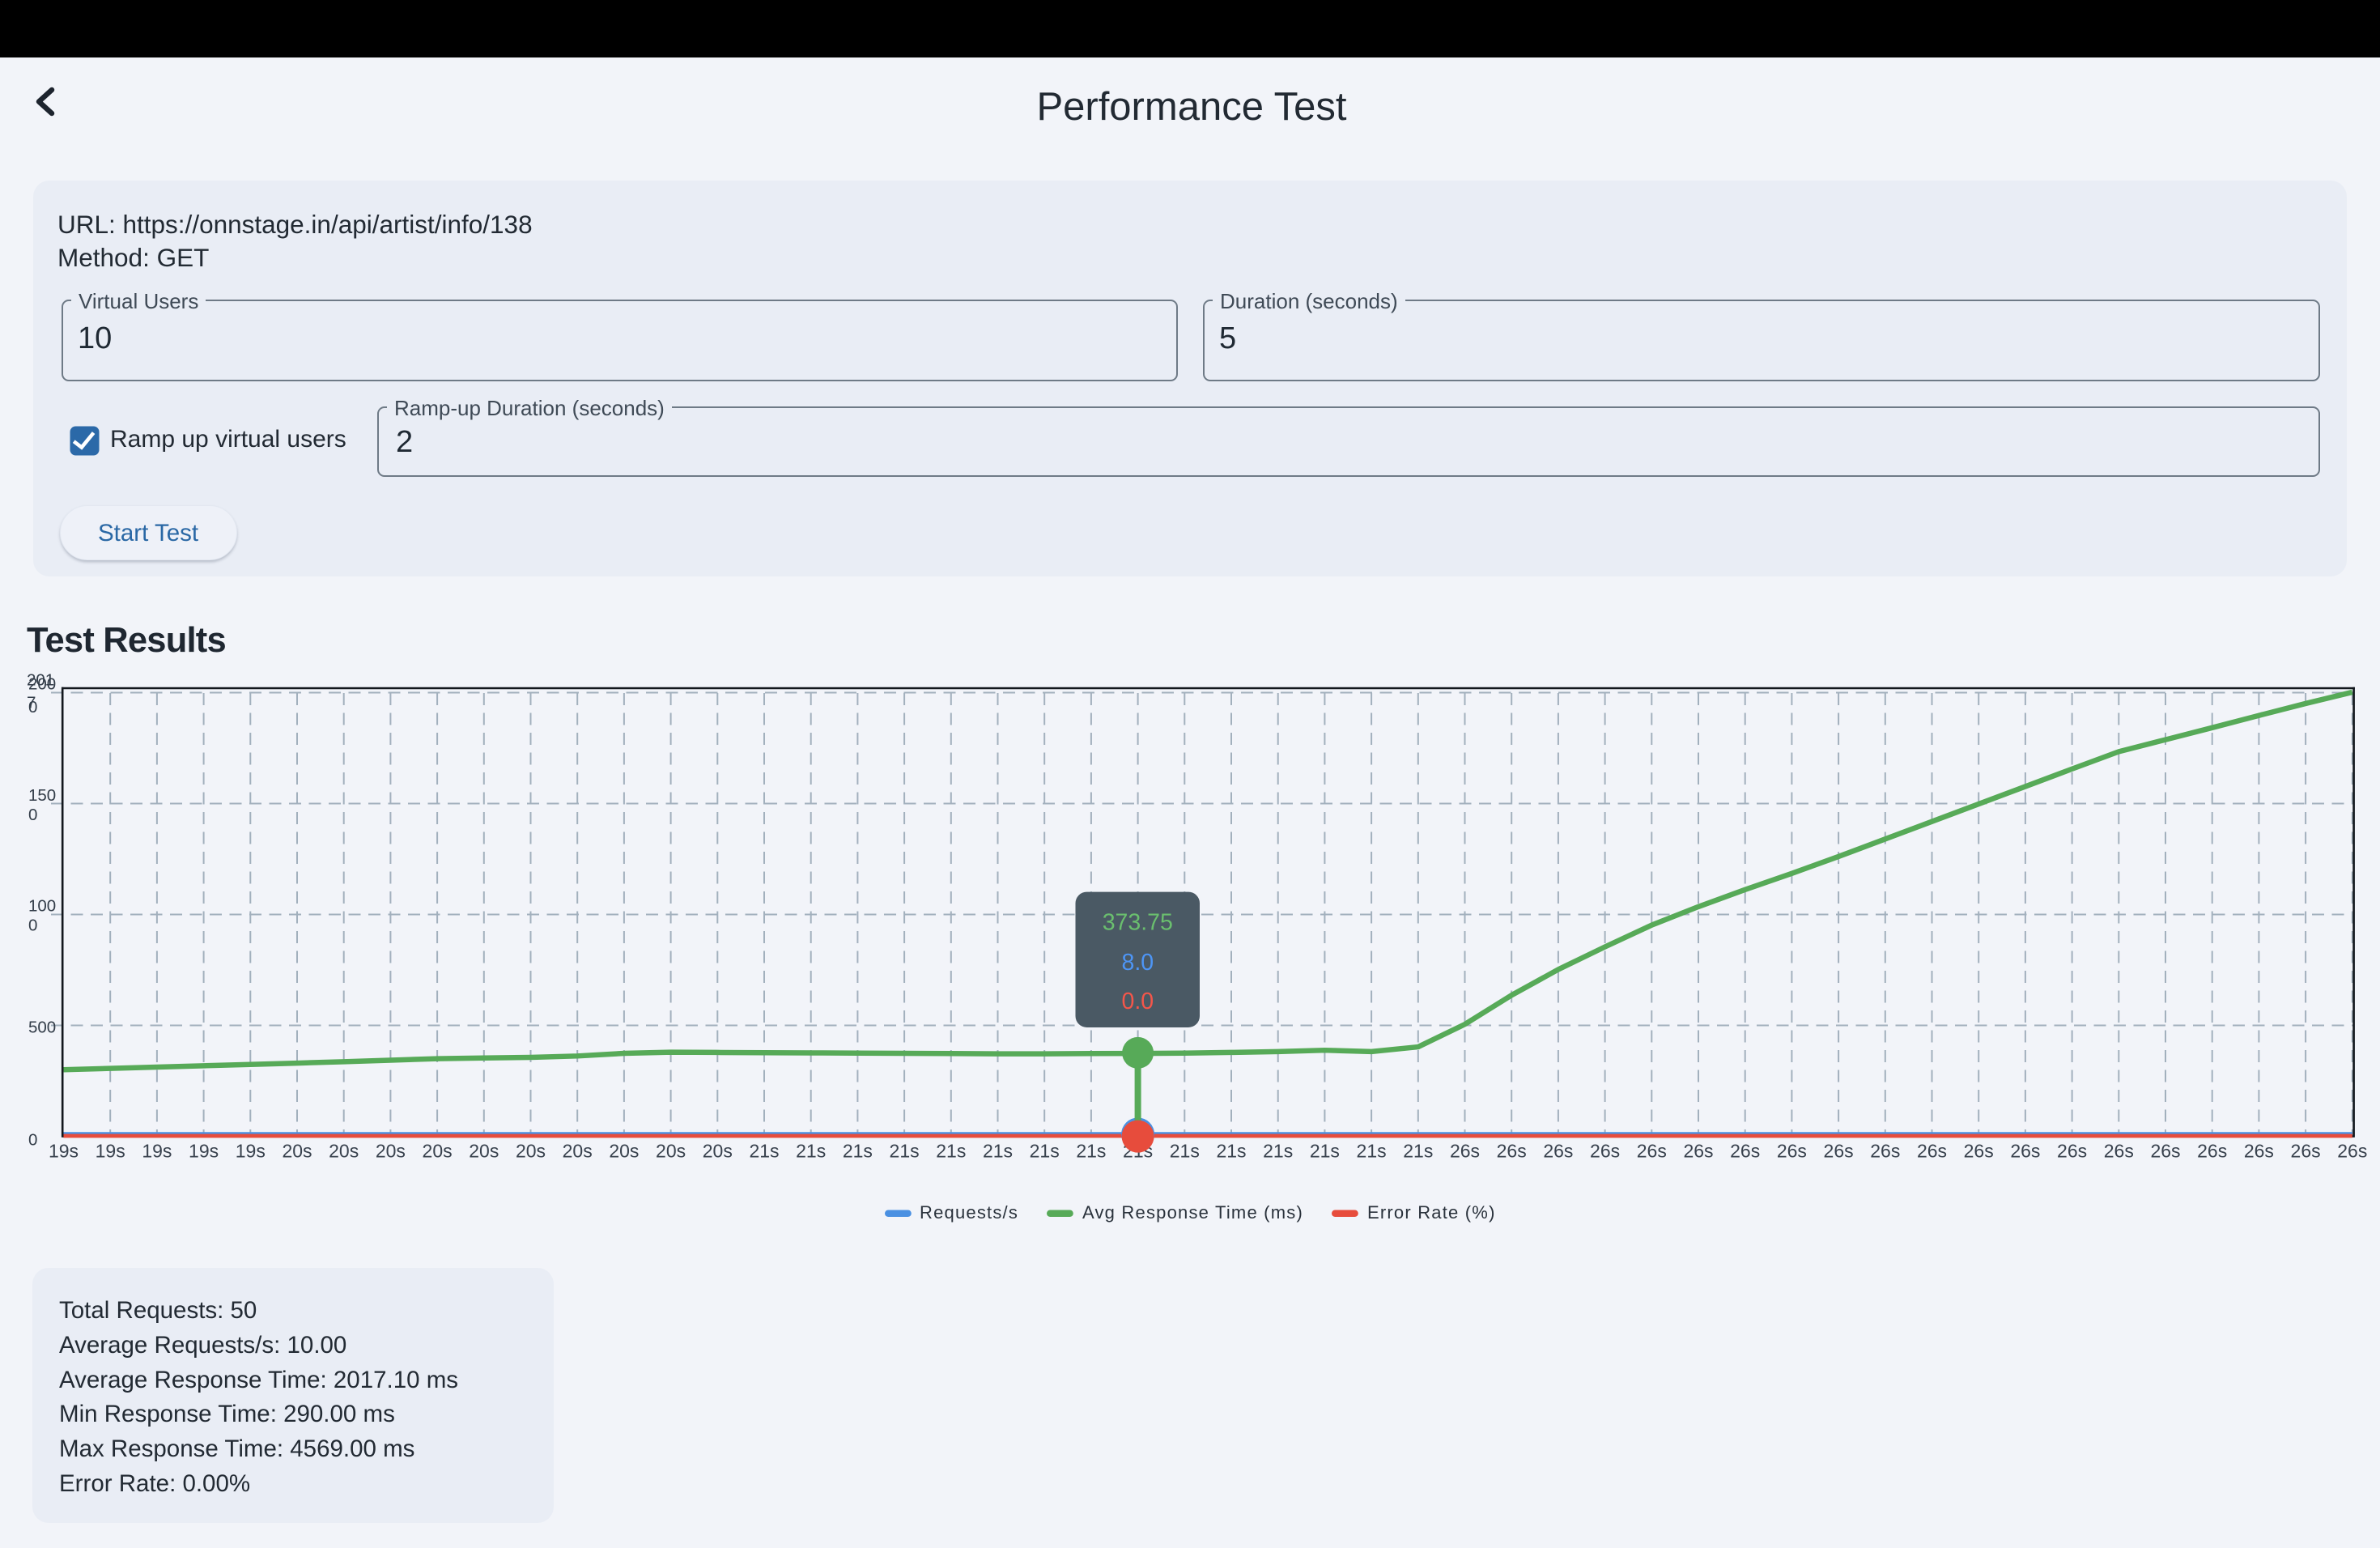 Image resolution: width=2380 pixels, height=1548 pixels. Describe the element at coordinates (1137, 963) in the screenshot. I see `svg-text: 8.0` at that location.